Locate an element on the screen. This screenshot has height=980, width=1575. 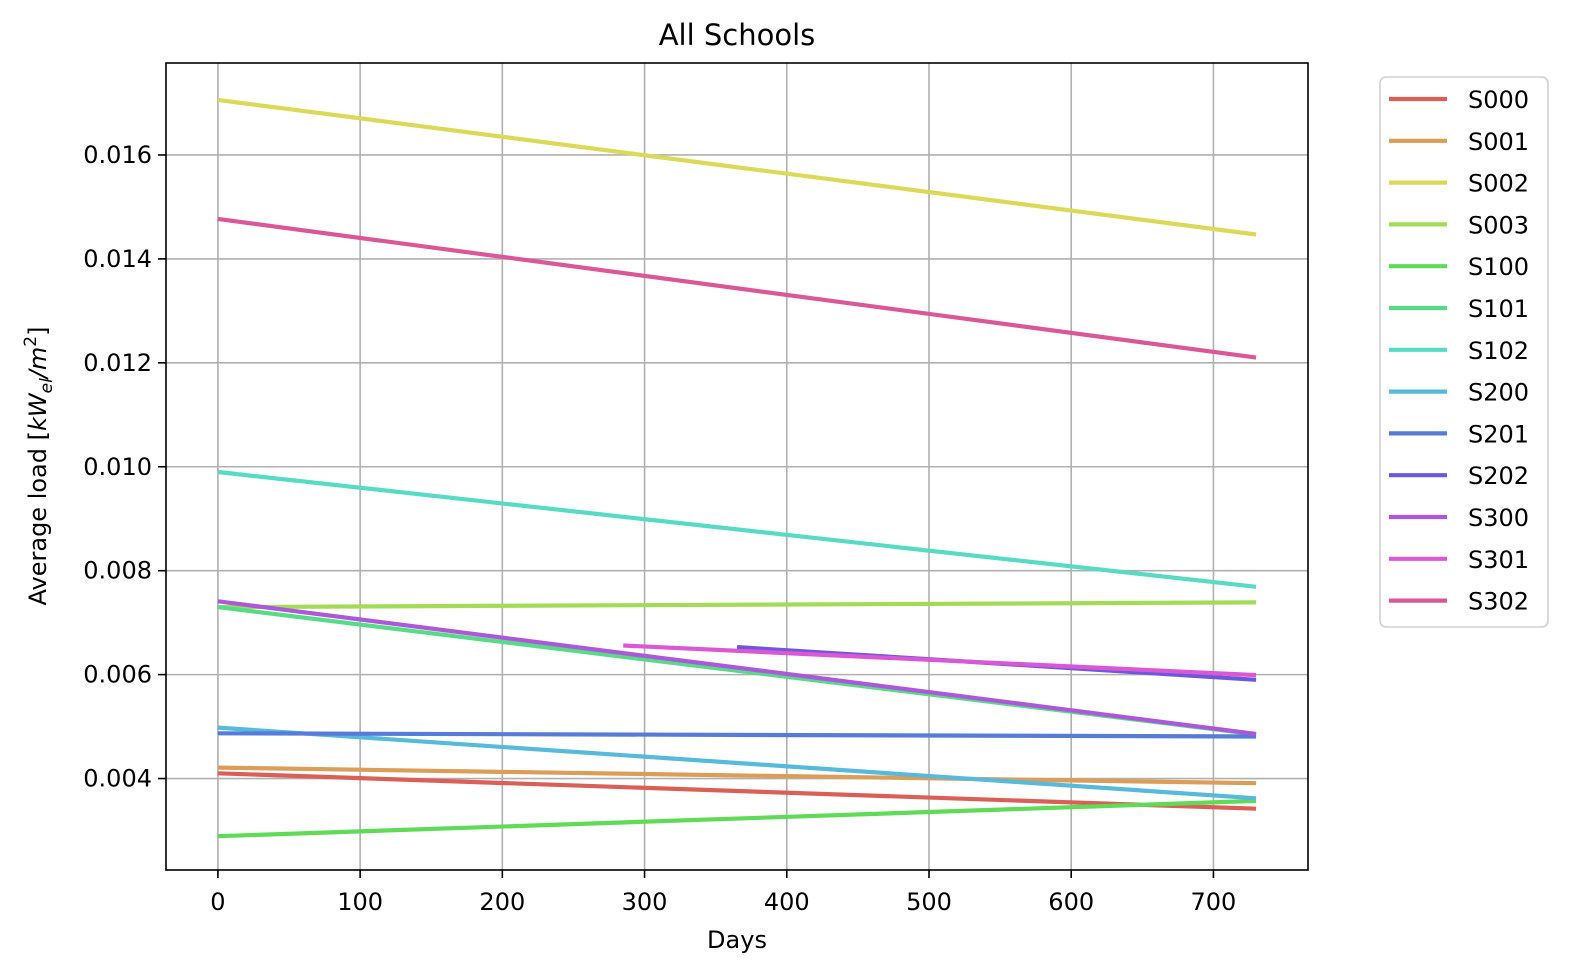
series-line-s201 is located at coordinates (737, 735).